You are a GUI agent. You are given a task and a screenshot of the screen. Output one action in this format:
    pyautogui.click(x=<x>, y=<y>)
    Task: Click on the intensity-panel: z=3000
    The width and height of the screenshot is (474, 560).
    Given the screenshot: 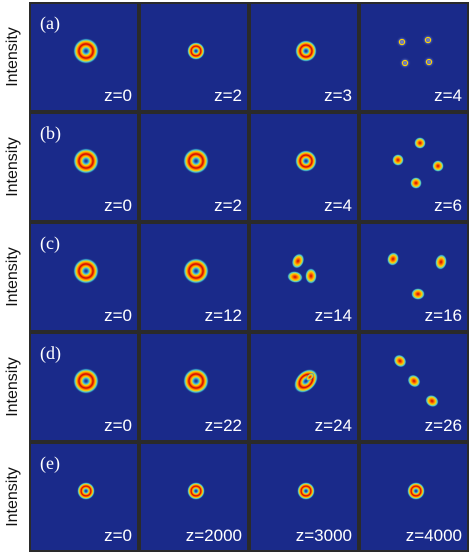 What is the action you would take?
    pyautogui.click(x=304, y=497)
    